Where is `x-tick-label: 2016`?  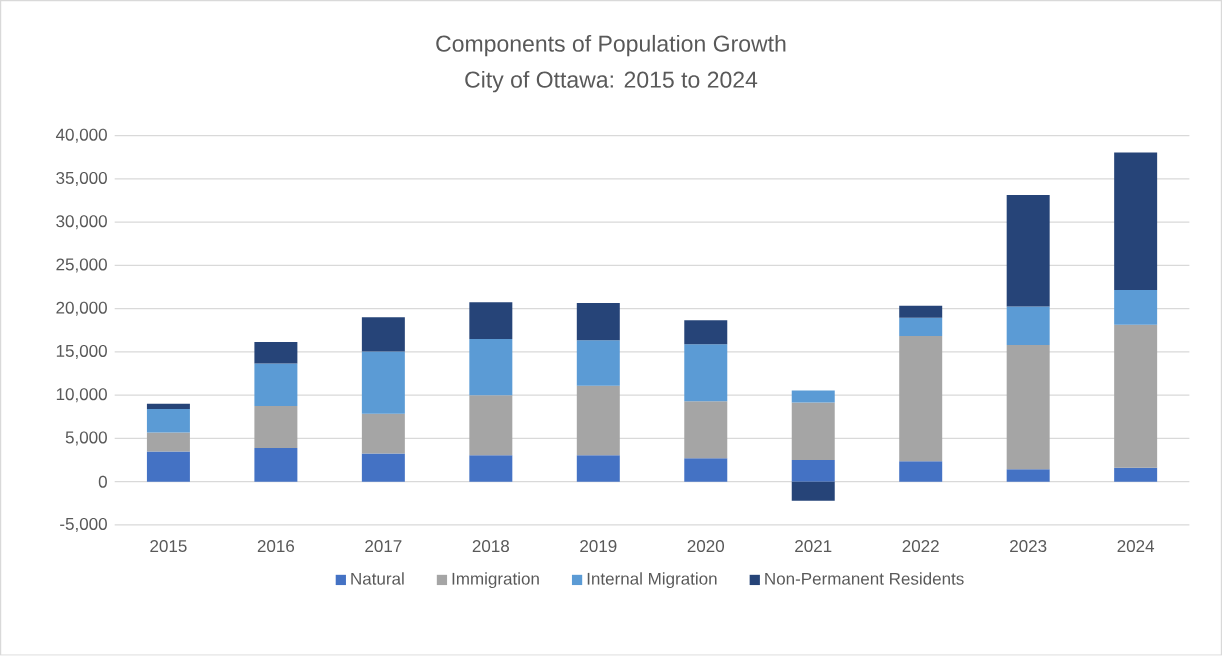
x-tick-label: 2016 is located at coordinates (276, 546).